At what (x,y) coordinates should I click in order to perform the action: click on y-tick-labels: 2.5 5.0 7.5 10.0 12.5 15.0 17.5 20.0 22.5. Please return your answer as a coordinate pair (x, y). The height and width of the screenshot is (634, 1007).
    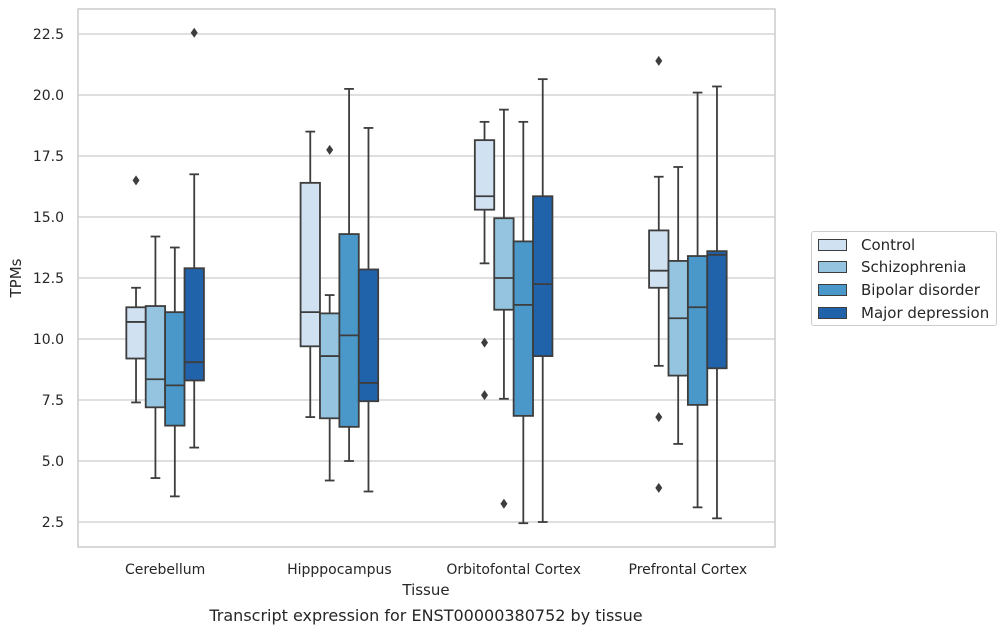
    Looking at the image, I should click on (48, 279).